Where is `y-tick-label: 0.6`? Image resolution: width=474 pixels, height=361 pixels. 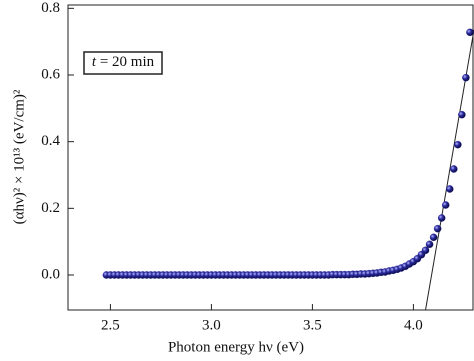
y-tick-label: 0.6 is located at coordinates (50, 74).